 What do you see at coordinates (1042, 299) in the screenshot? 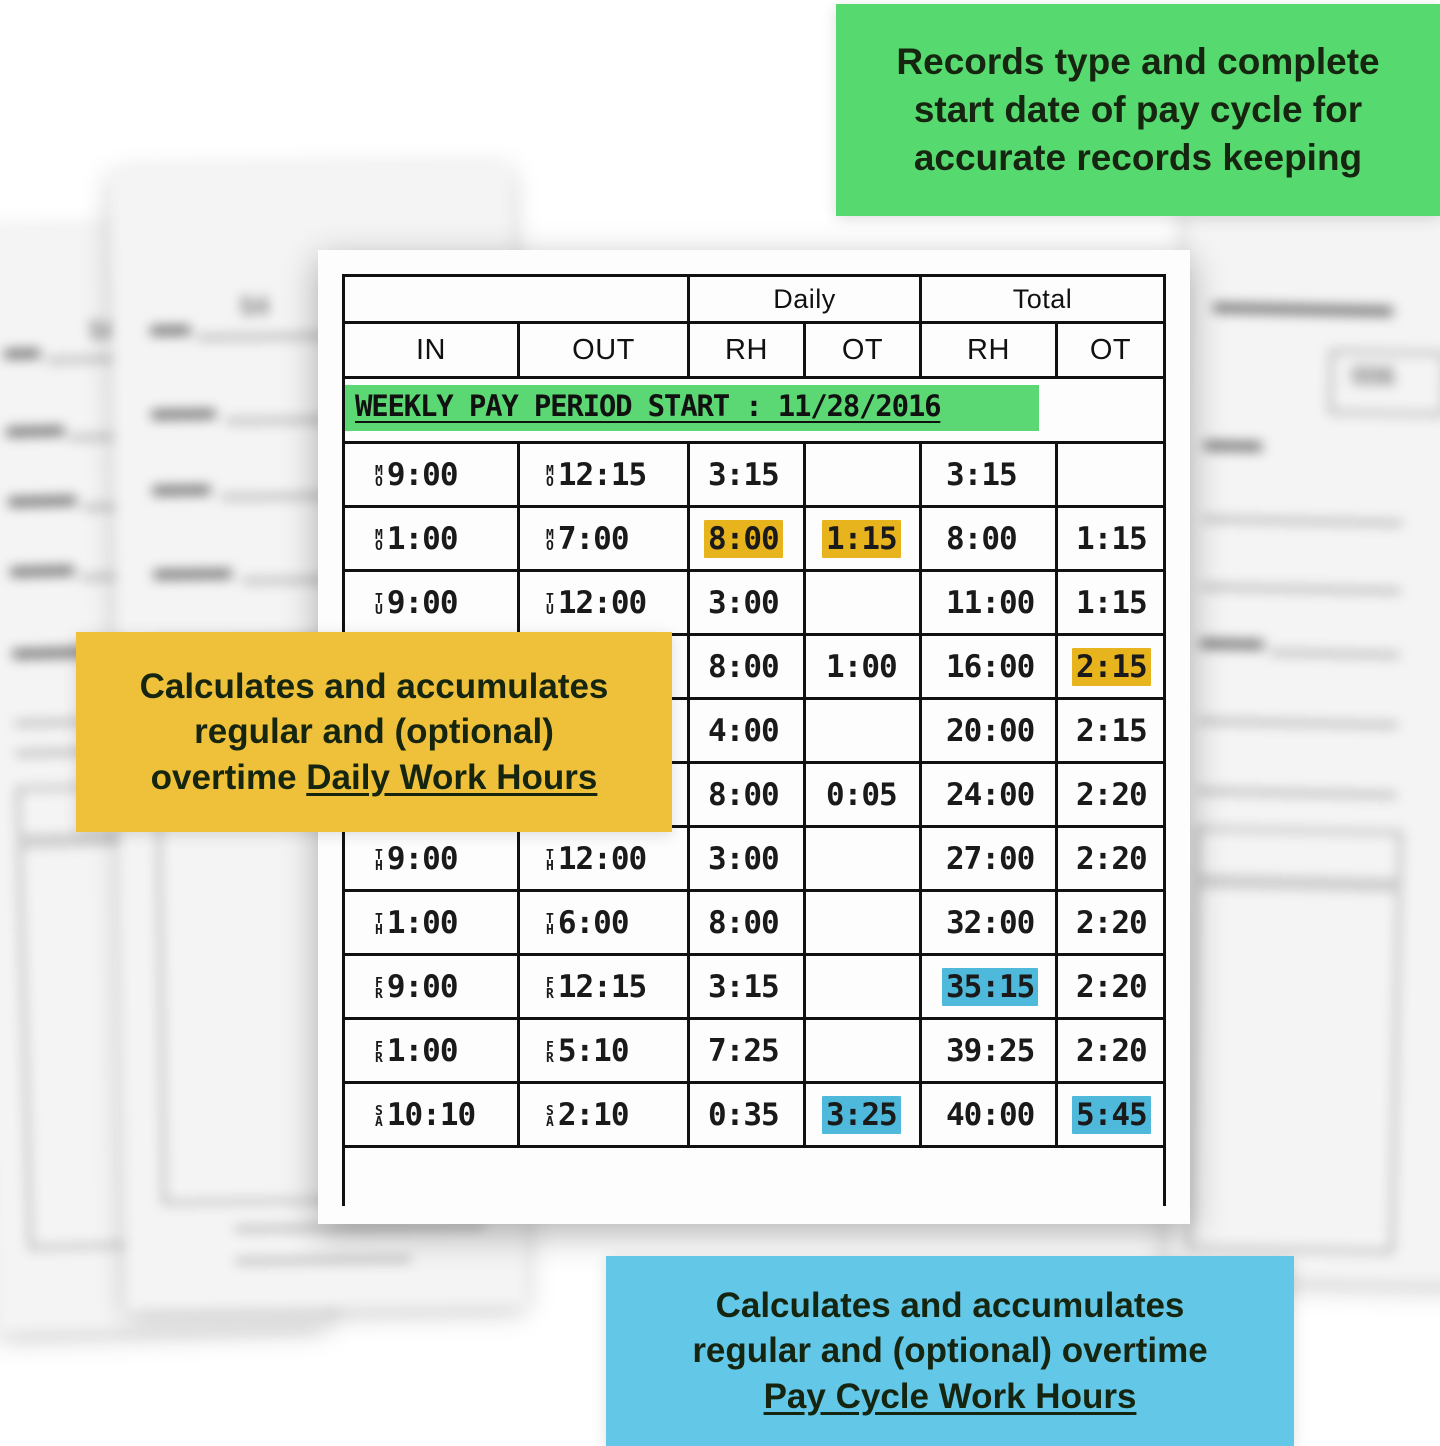
I see `group-header-total-label: Total` at bounding box center [1042, 299].